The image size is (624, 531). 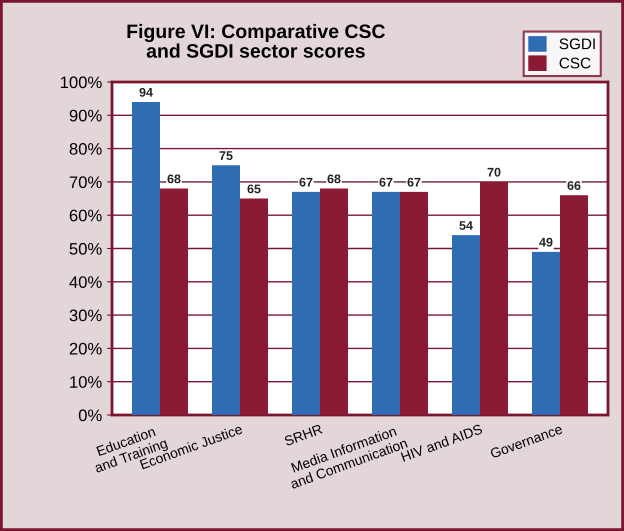 I want to click on legend-label: CSC, so click(x=575, y=63).